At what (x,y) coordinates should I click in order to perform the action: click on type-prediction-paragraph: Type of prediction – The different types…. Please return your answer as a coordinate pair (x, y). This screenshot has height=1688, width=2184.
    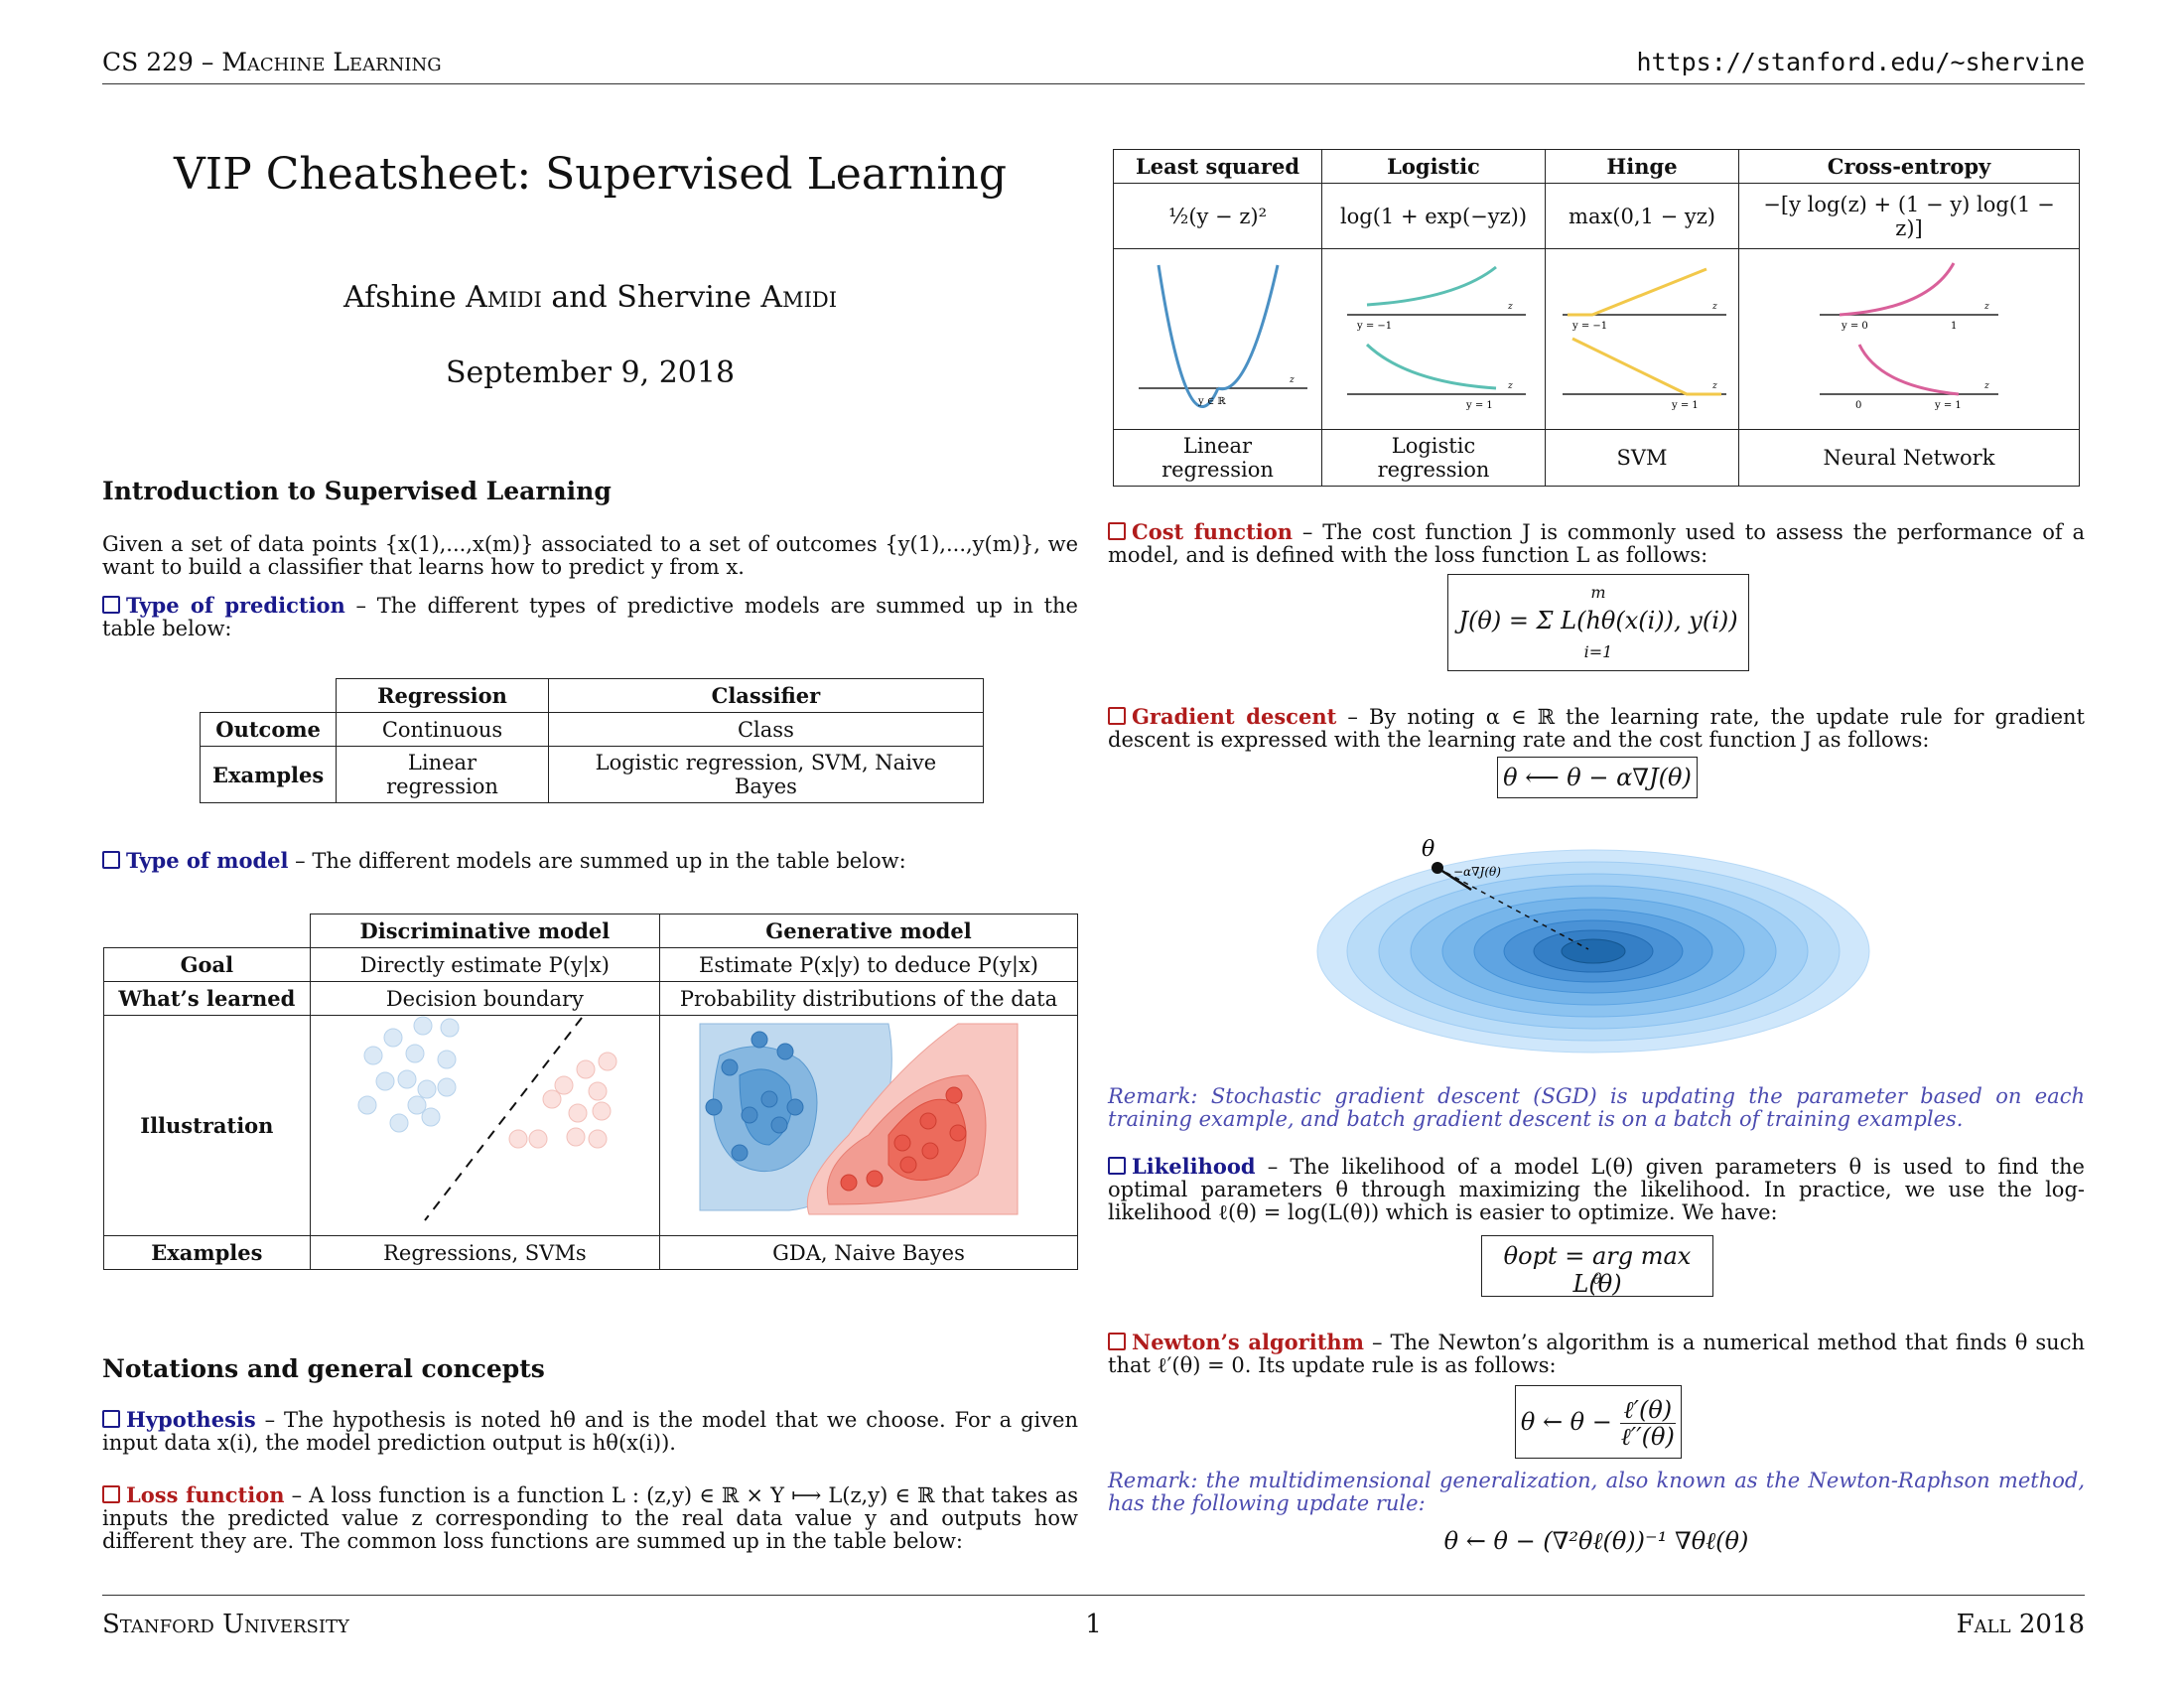
    Looking at the image, I should click on (590, 616).